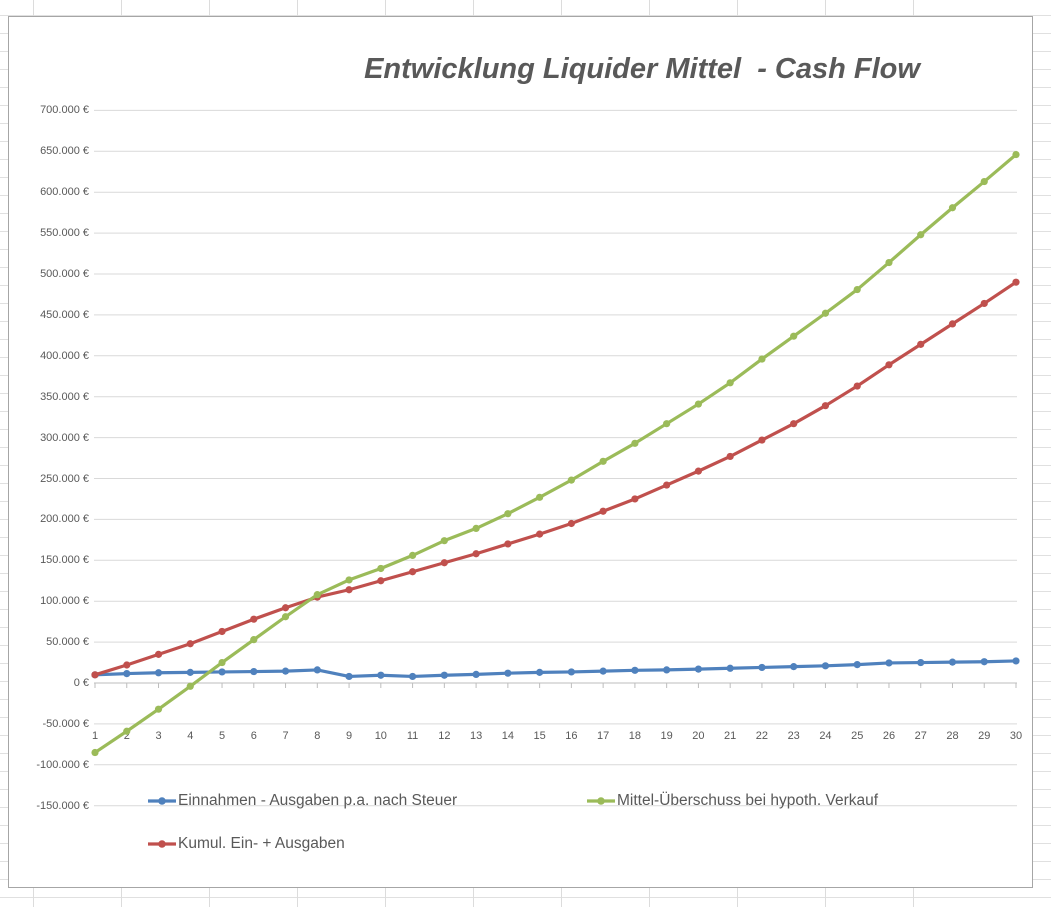 This screenshot has width=1051, height=907. What do you see at coordinates (64, 437) in the screenshot?
I see `y-tick-label: 300.000 €` at bounding box center [64, 437].